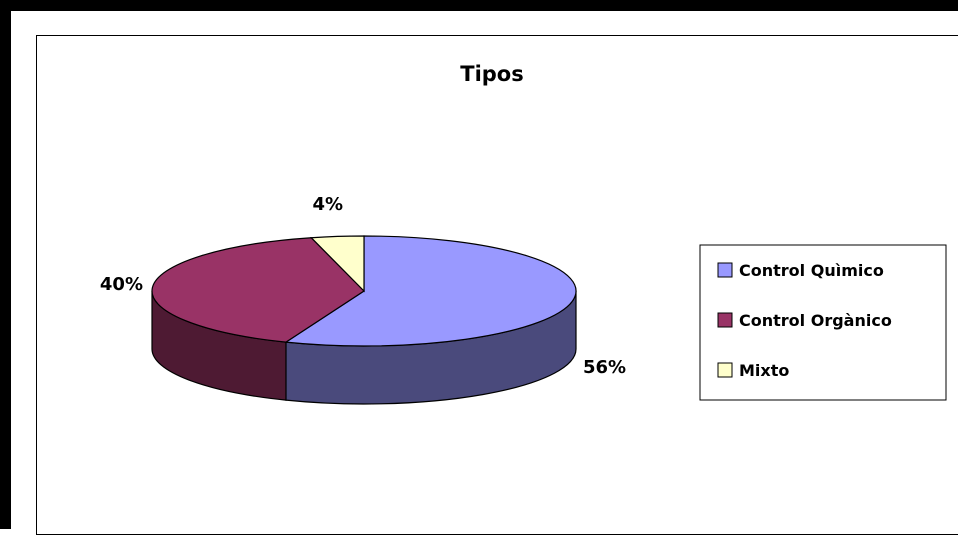 The image size is (958, 535). Describe the element at coordinates (327, 204) in the screenshot. I see `pie-data-label-2: 4%` at that location.